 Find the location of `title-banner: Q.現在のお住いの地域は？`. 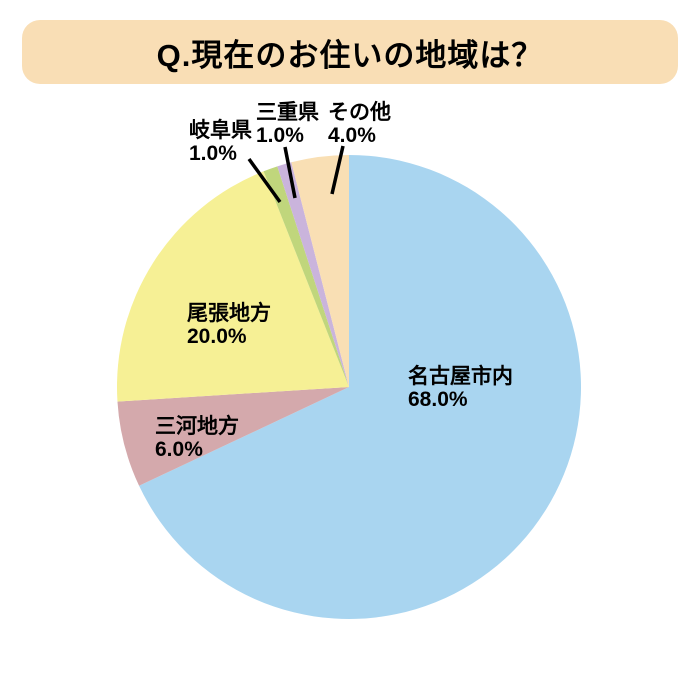

title-banner: Q.現在のお住いの地域は？ is located at coordinates (350, 52).